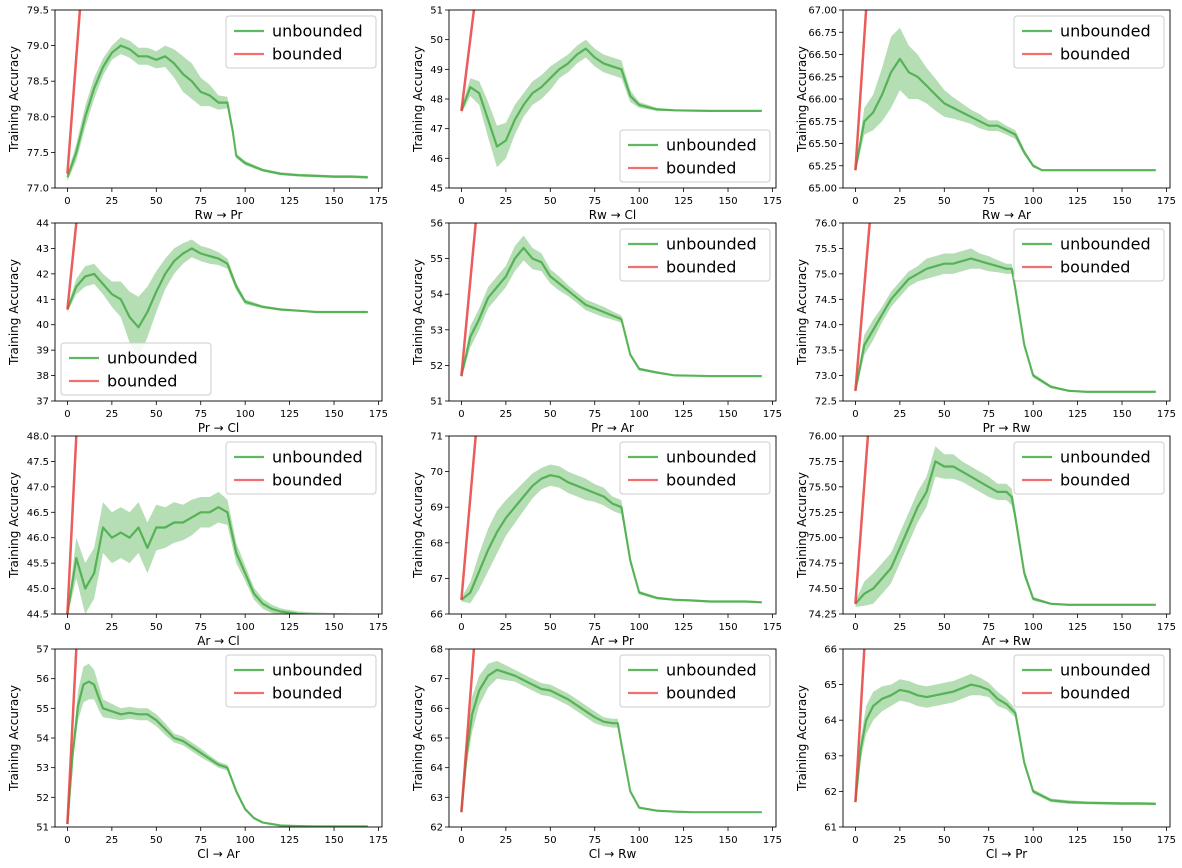 This screenshot has height=868, width=1182. What do you see at coordinates (42, 402) in the screenshot?
I see `y-tick-label: 37` at bounding box center [42, 402].